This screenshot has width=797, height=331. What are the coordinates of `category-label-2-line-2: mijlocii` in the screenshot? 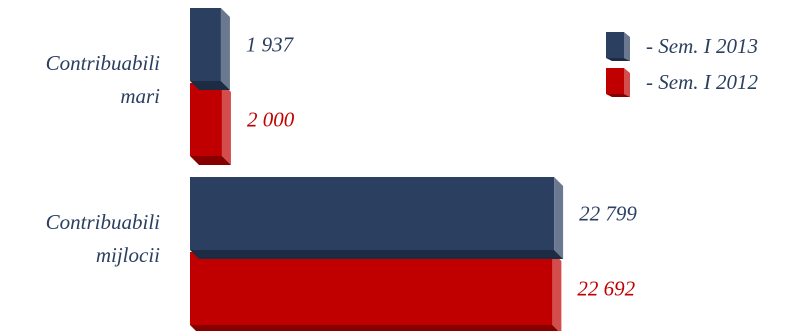 It's located at (128, 255).